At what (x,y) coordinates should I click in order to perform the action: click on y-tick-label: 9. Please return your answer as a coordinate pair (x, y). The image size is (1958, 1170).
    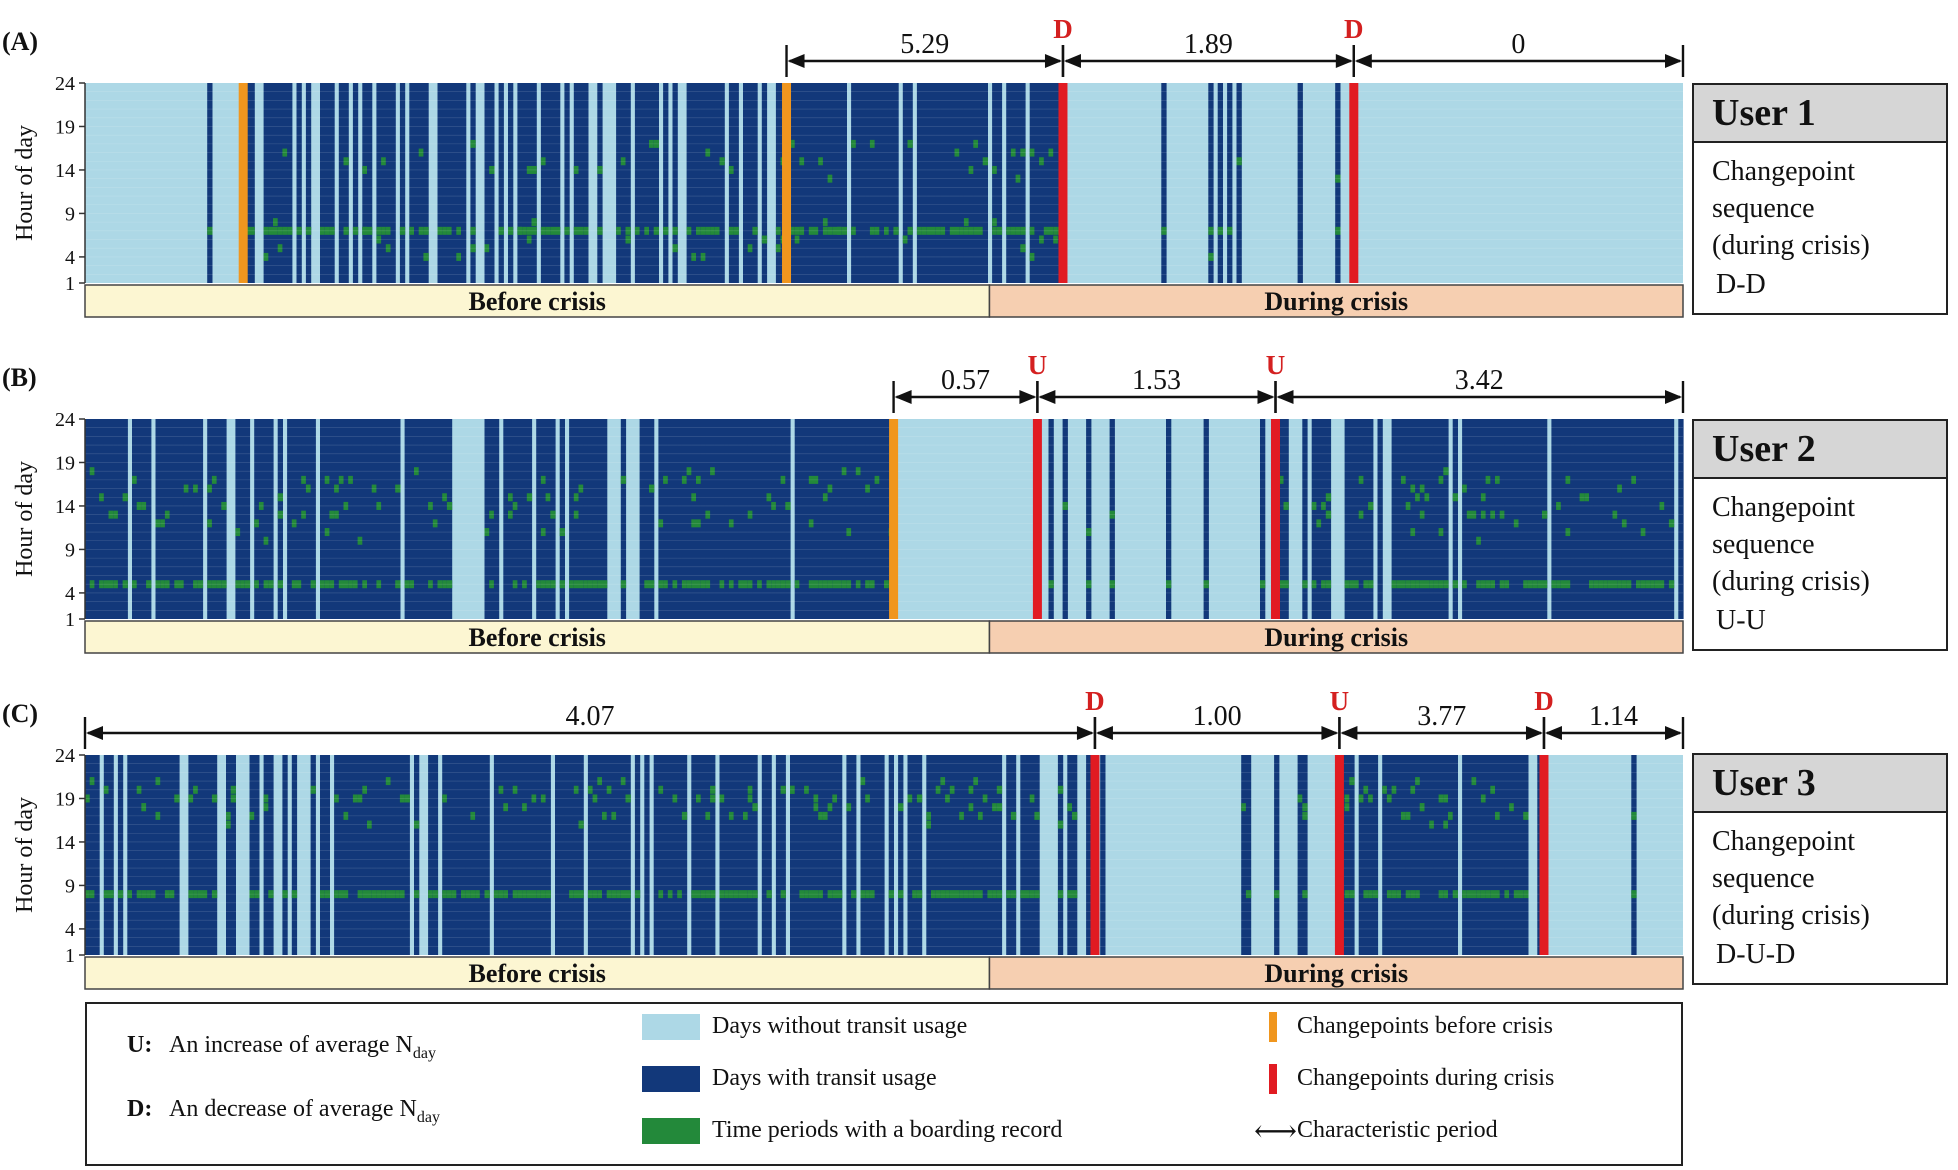
    Looking at the image, I should click on (70, 214).